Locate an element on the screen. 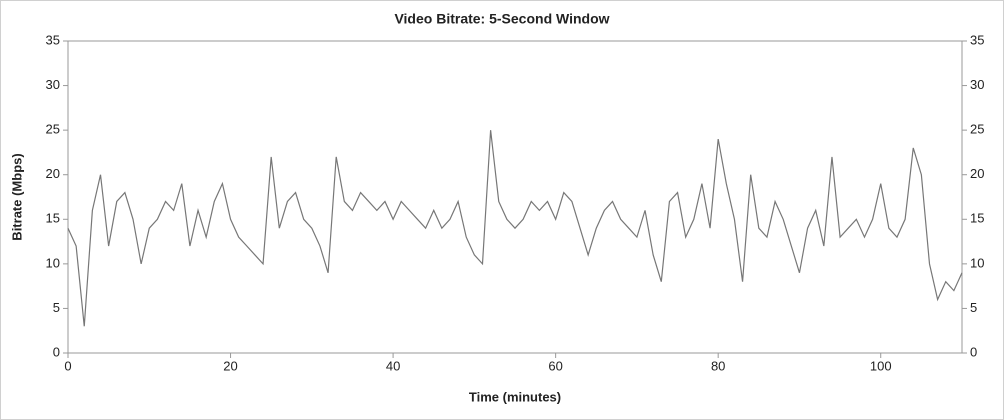  x-tick-label: 80 is located at coordinates (718, 365).